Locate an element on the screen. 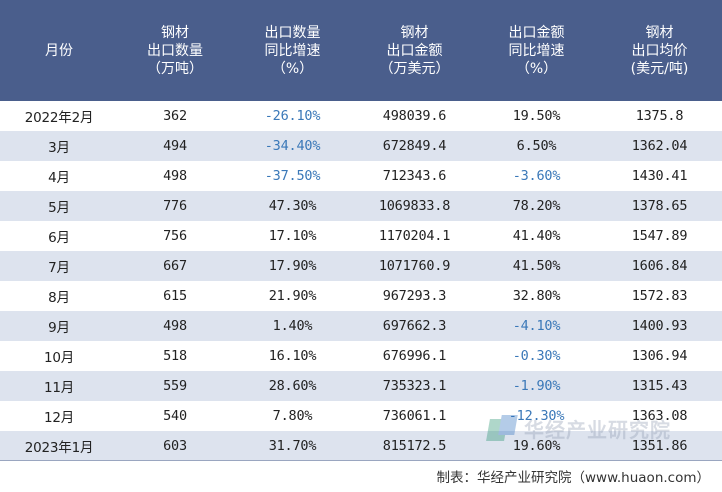 This screenshot has height=492, width=722. cell-export-qty: 603 is located at coordinates (175, 446).